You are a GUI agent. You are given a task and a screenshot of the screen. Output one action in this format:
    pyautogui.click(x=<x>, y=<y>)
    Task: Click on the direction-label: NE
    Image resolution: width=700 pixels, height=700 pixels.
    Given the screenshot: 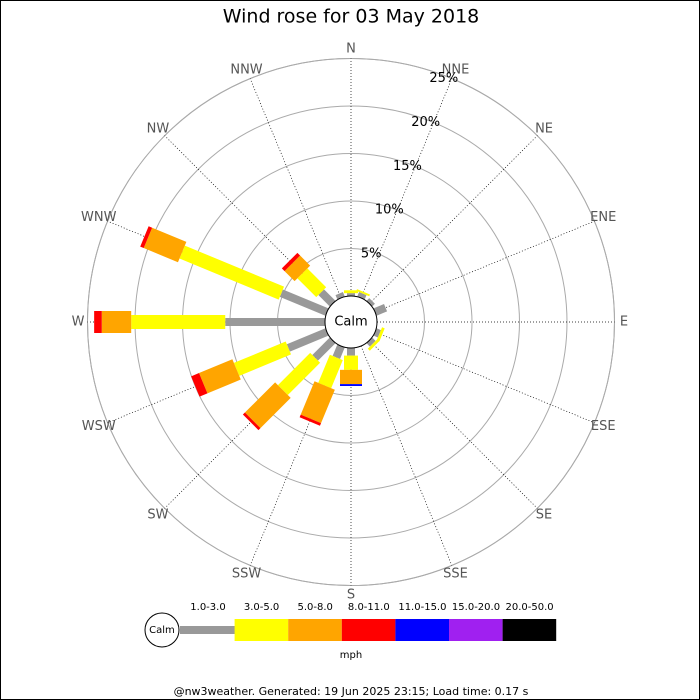 What is the action you would take?
    pyautogui.click(x=544, y=128)
    